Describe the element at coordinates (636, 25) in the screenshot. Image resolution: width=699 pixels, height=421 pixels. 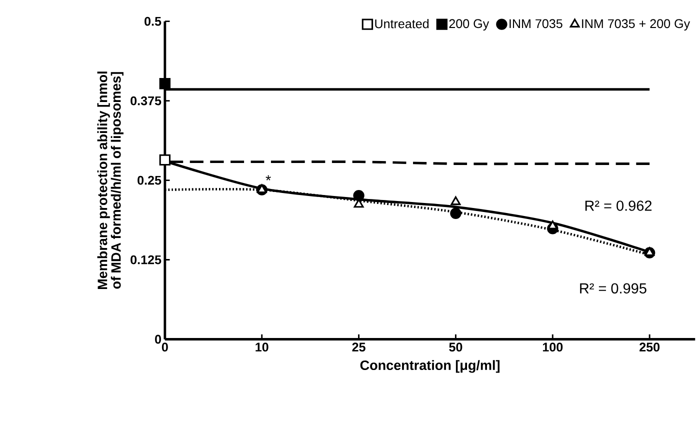
I see `legend-label: INM 7035 + 200 Gy` at that location.